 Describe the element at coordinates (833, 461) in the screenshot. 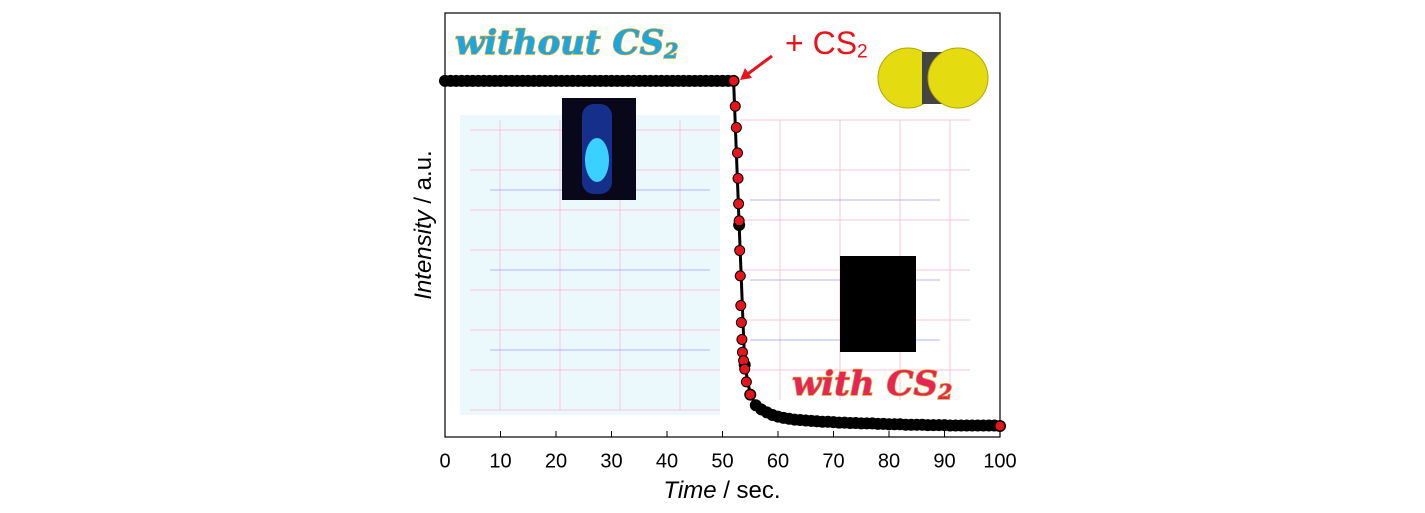

I see `x-tick-label: 70` at that location.